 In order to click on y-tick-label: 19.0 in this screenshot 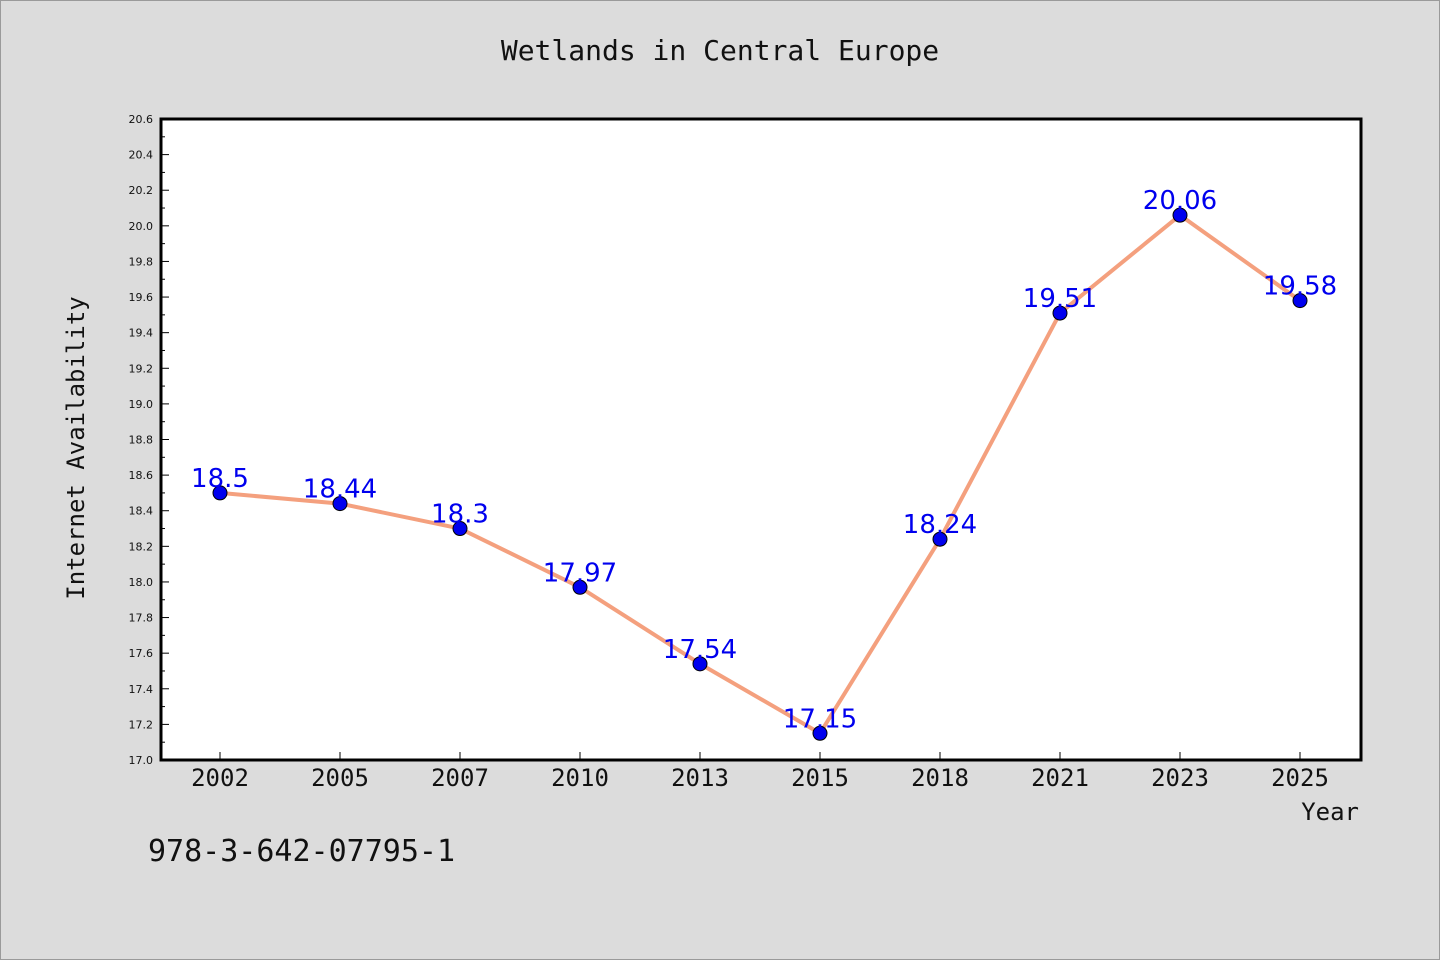, I will do `click(141, 404)`.